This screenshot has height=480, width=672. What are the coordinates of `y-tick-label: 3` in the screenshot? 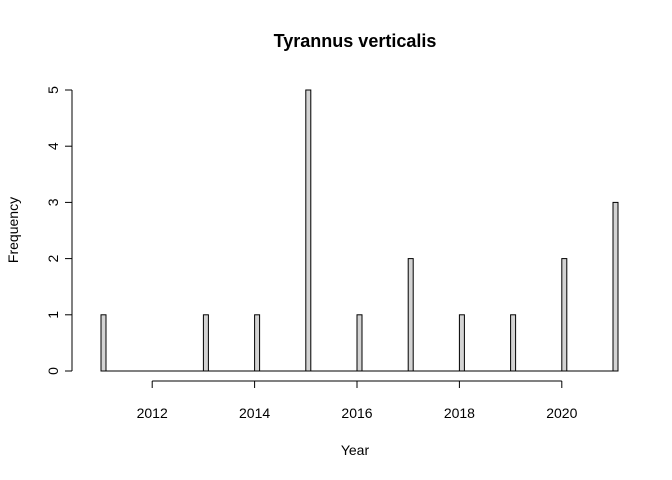 It's located at (53, 202).